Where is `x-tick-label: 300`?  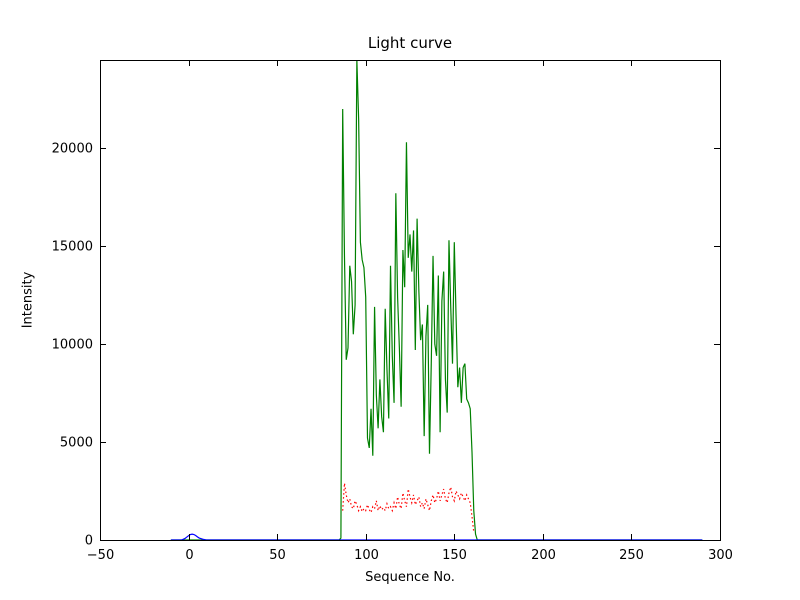
x-tick-label: 300 is located at coordinates (720, 555).